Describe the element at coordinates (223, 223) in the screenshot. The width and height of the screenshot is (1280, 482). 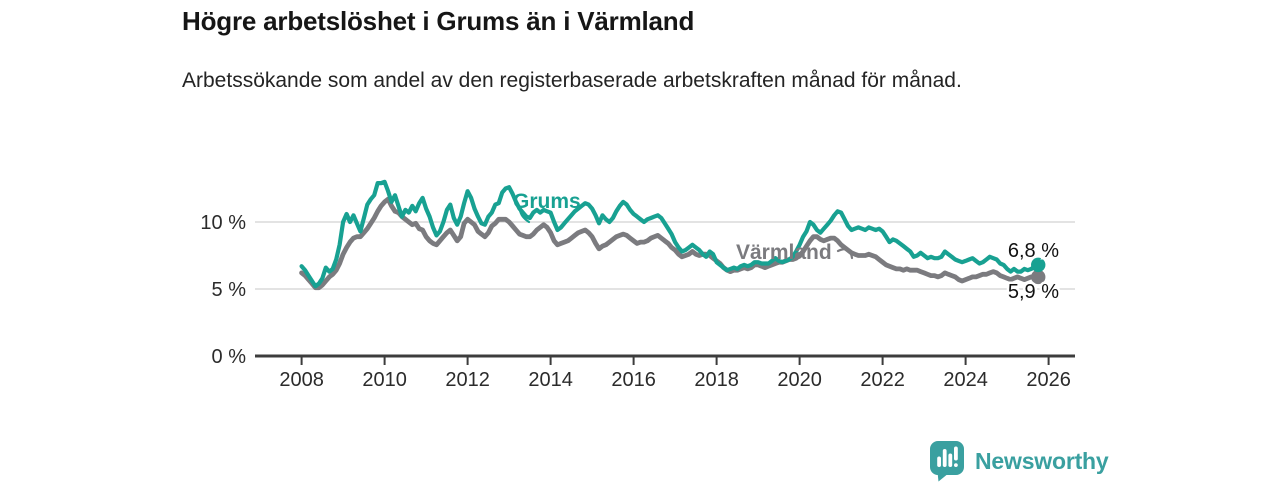
I see `y-tick-label: 10 %` at that location.